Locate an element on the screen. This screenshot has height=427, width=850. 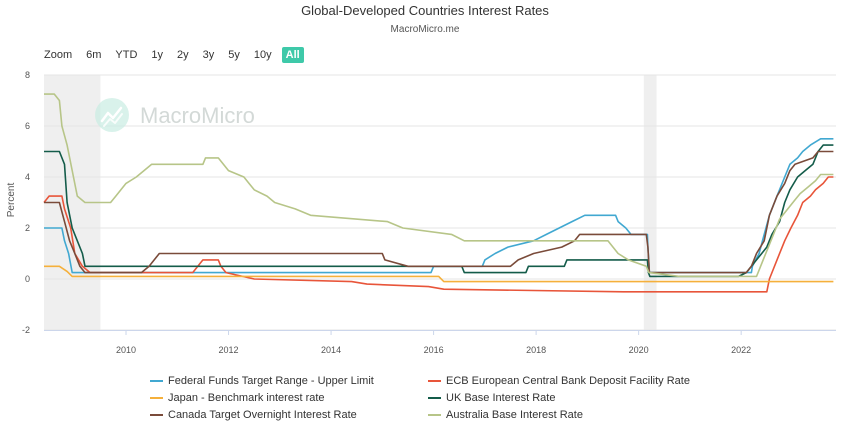
legend-item-canada: Canada Target Overnight Interest Rate is located at coordinates (289, 414).